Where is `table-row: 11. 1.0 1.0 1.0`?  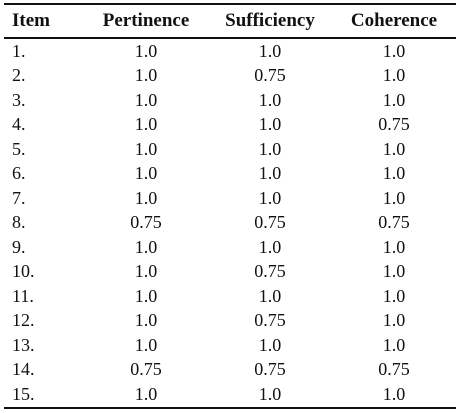 table-row: 11. 1.0 1.0 1.0 is located at coordinates (230, 296).